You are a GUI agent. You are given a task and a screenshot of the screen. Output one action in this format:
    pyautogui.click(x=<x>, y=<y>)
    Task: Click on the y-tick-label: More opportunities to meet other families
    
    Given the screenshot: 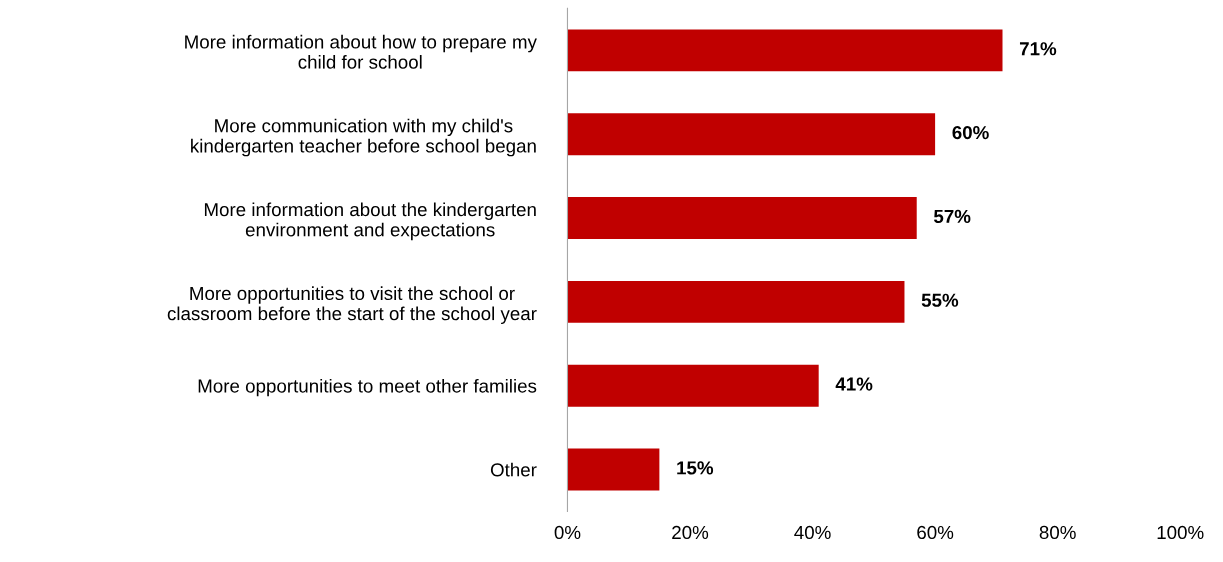 What is the action you would take?
    pyautogui.click(x=367, y=387)
    